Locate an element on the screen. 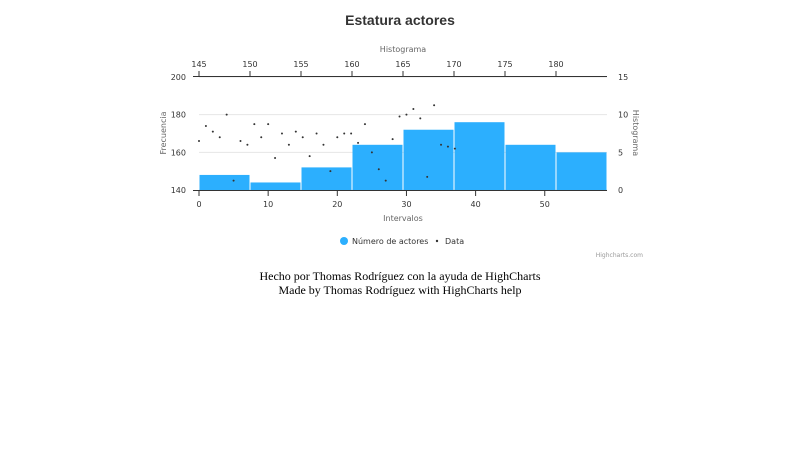 The width and height of the screenshot is (800, 450). left-tick-label-200: 200 is located at coordinates (178, 77).